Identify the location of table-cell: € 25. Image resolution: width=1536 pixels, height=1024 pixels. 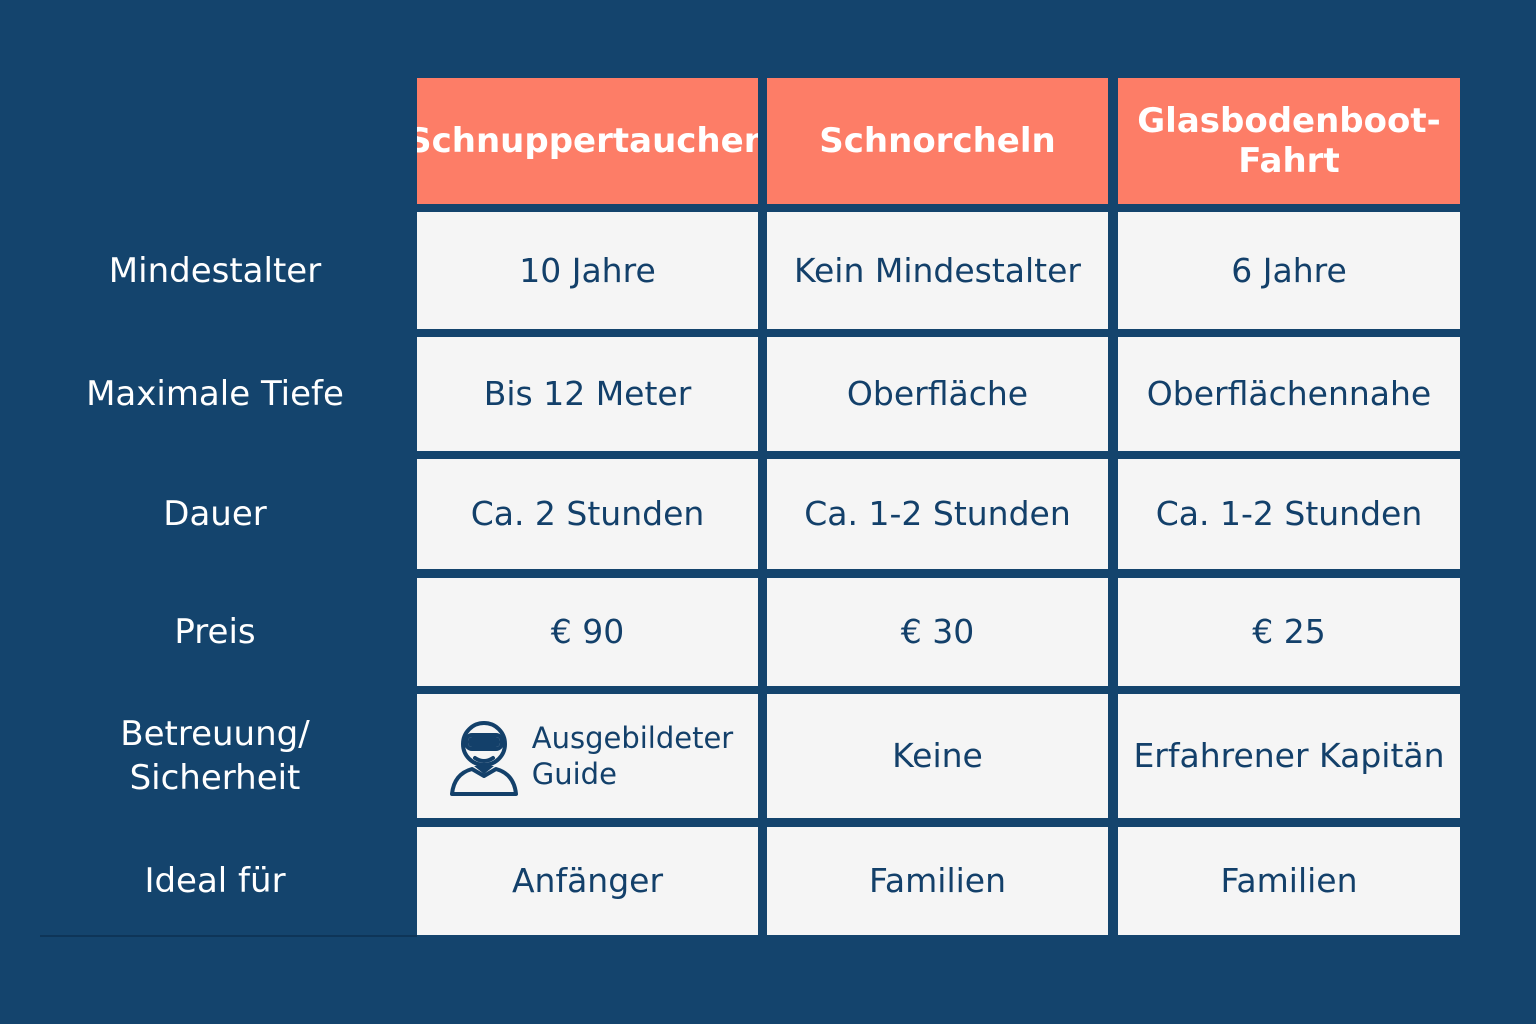
(1289, 632).